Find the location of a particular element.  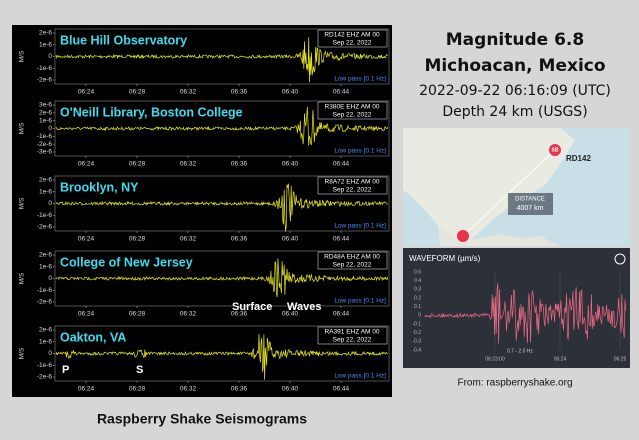

marker-label: SB is located at coordinates (555, 150).